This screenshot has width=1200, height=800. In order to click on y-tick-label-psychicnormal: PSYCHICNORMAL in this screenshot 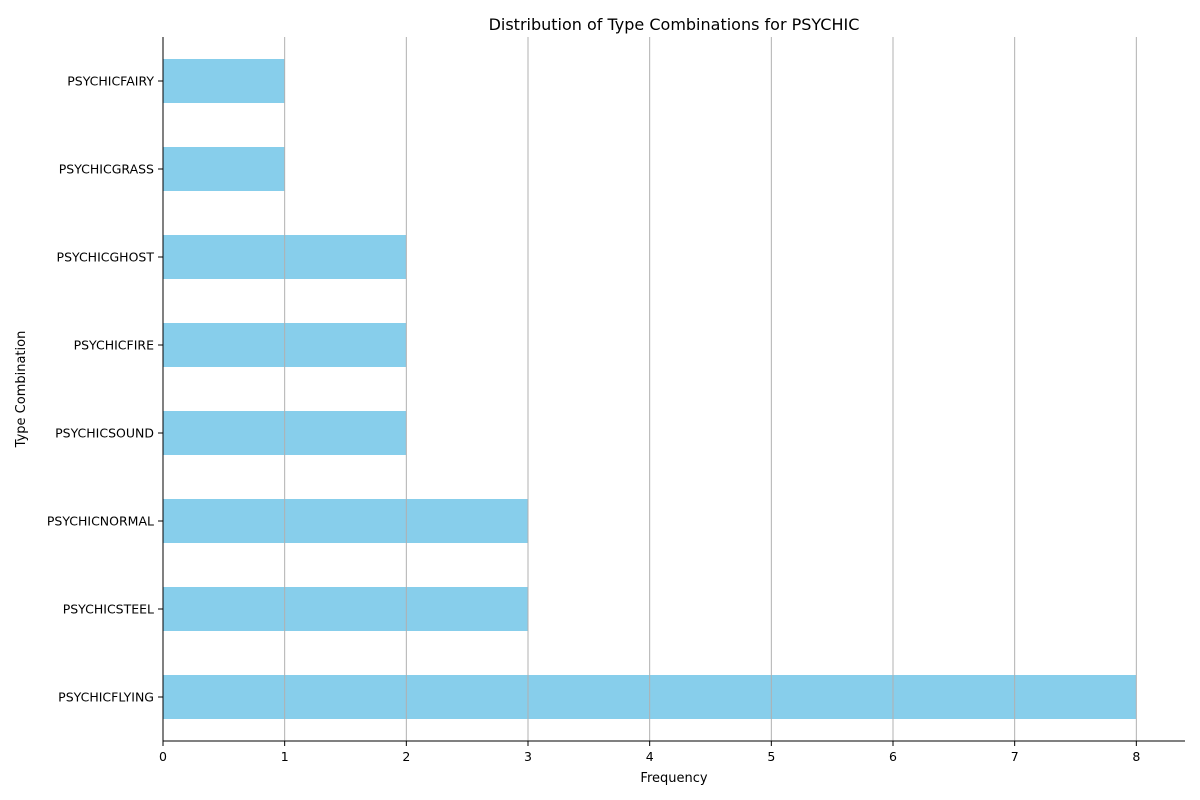, I will do `click(100, 521)`.